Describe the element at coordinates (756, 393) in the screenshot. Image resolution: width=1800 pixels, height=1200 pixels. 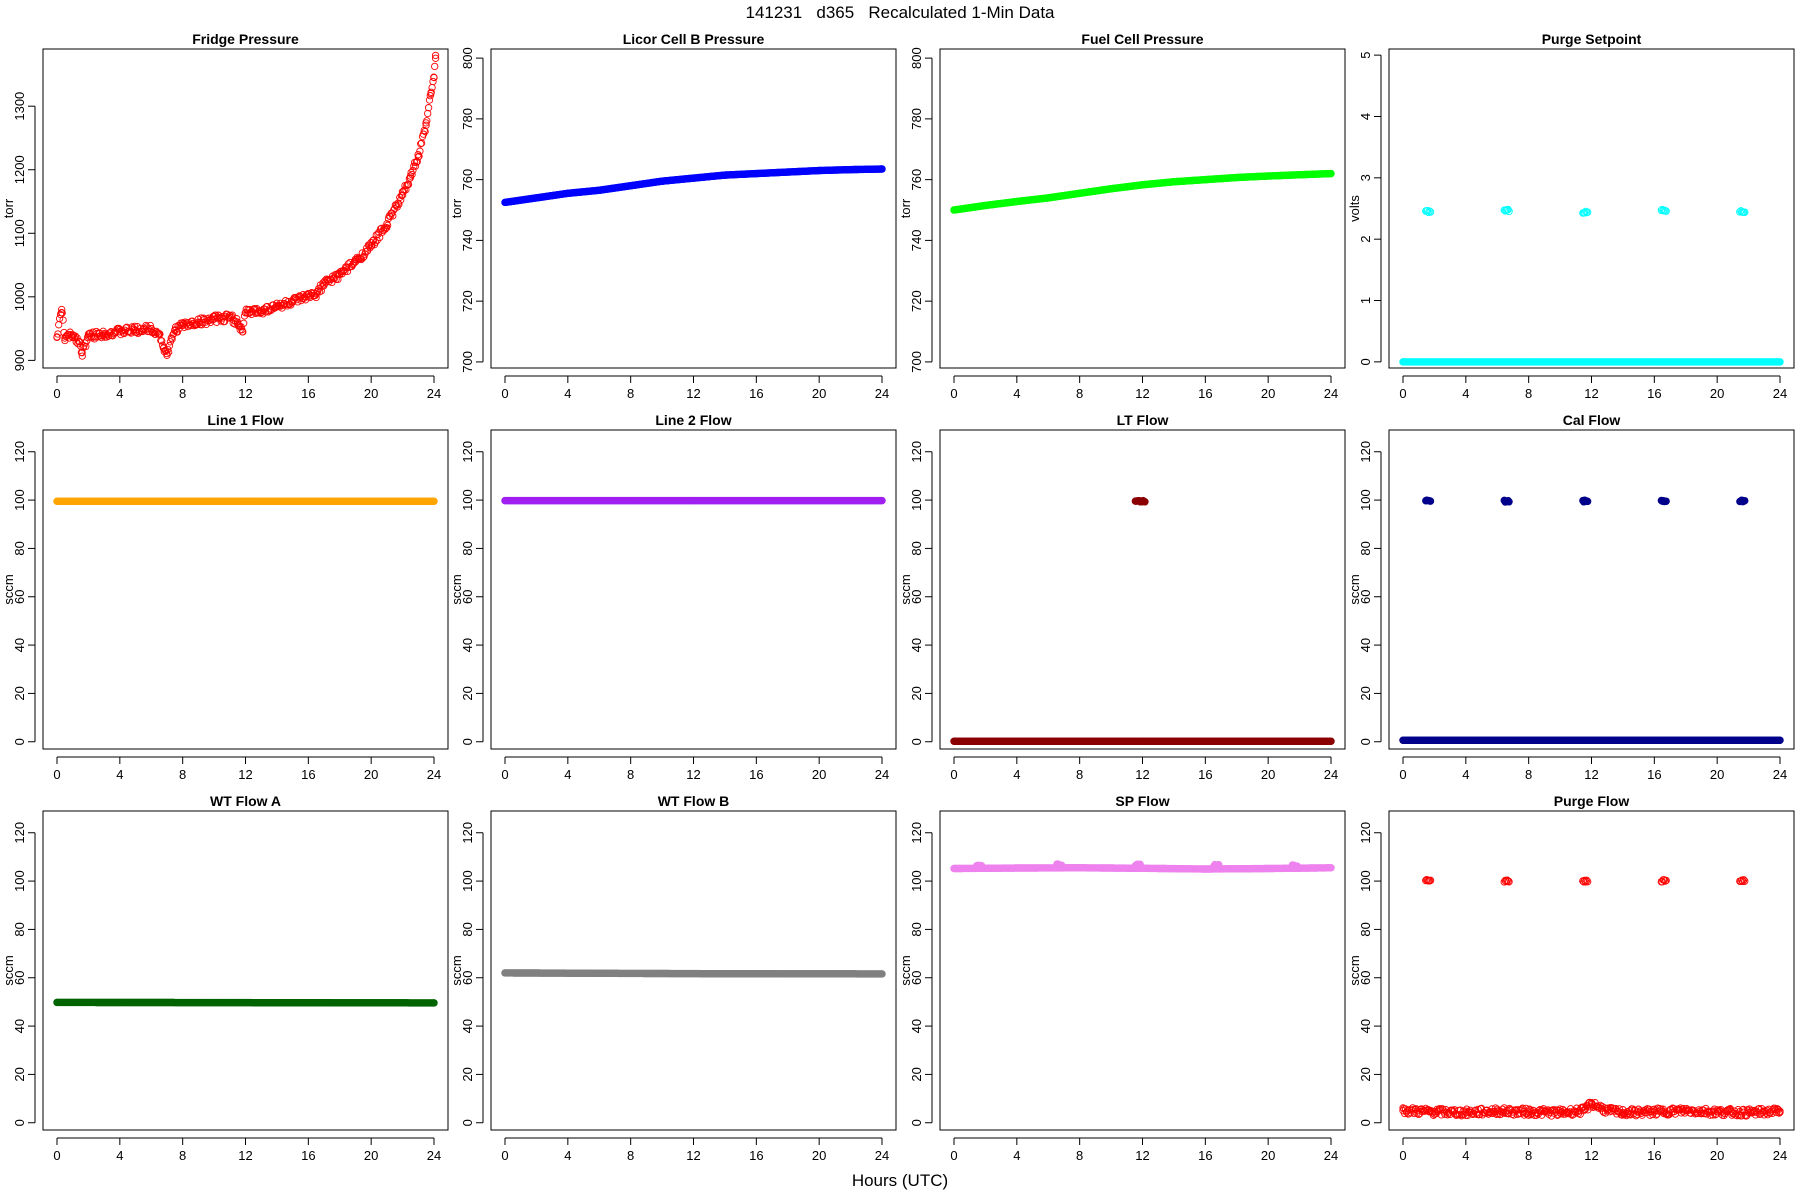
I see `x-tick-label: 16` at that location.